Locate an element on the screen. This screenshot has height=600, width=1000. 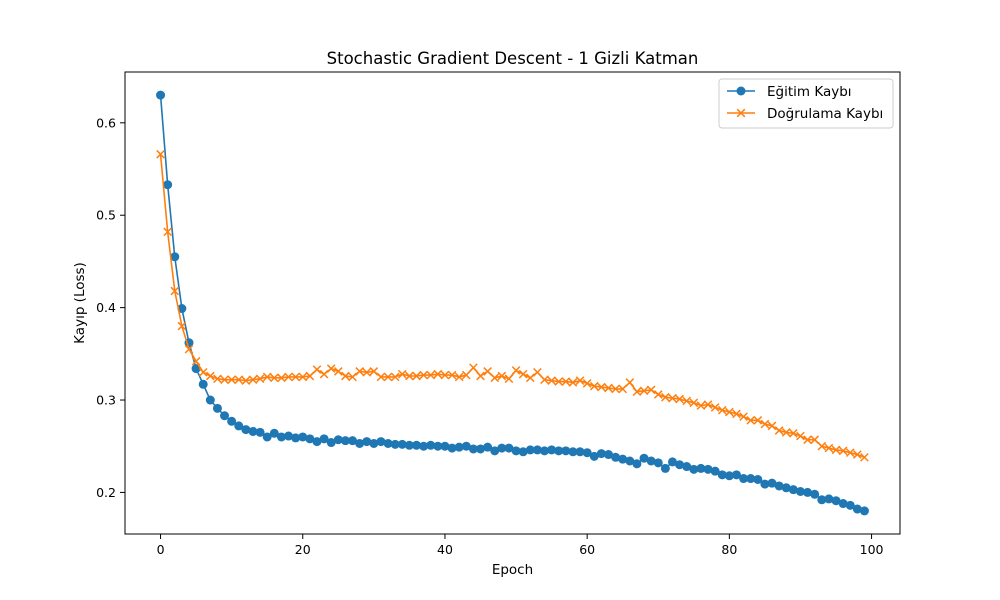
legend-label-egitim: Eğitim Kaybı is located at coordinates (809, 92).